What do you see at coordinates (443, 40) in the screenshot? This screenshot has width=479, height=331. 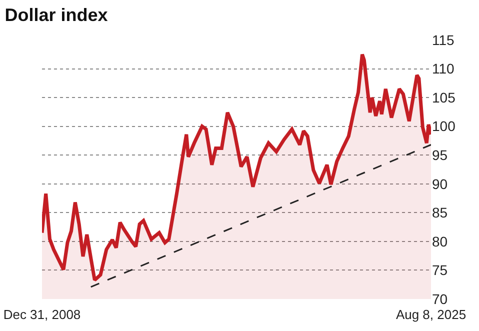 I see `y-tick-label: 115` at bounding box center [443, 40].